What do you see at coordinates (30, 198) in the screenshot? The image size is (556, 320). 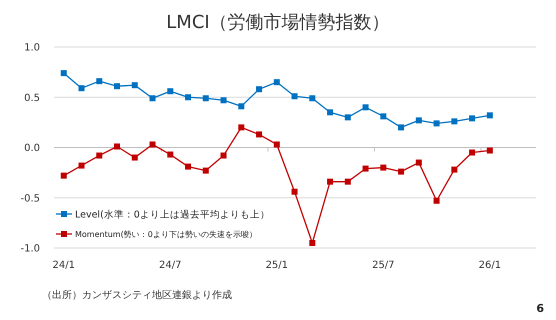 I see `y-tick-label: -0.5` at bounding box center [30, 198].